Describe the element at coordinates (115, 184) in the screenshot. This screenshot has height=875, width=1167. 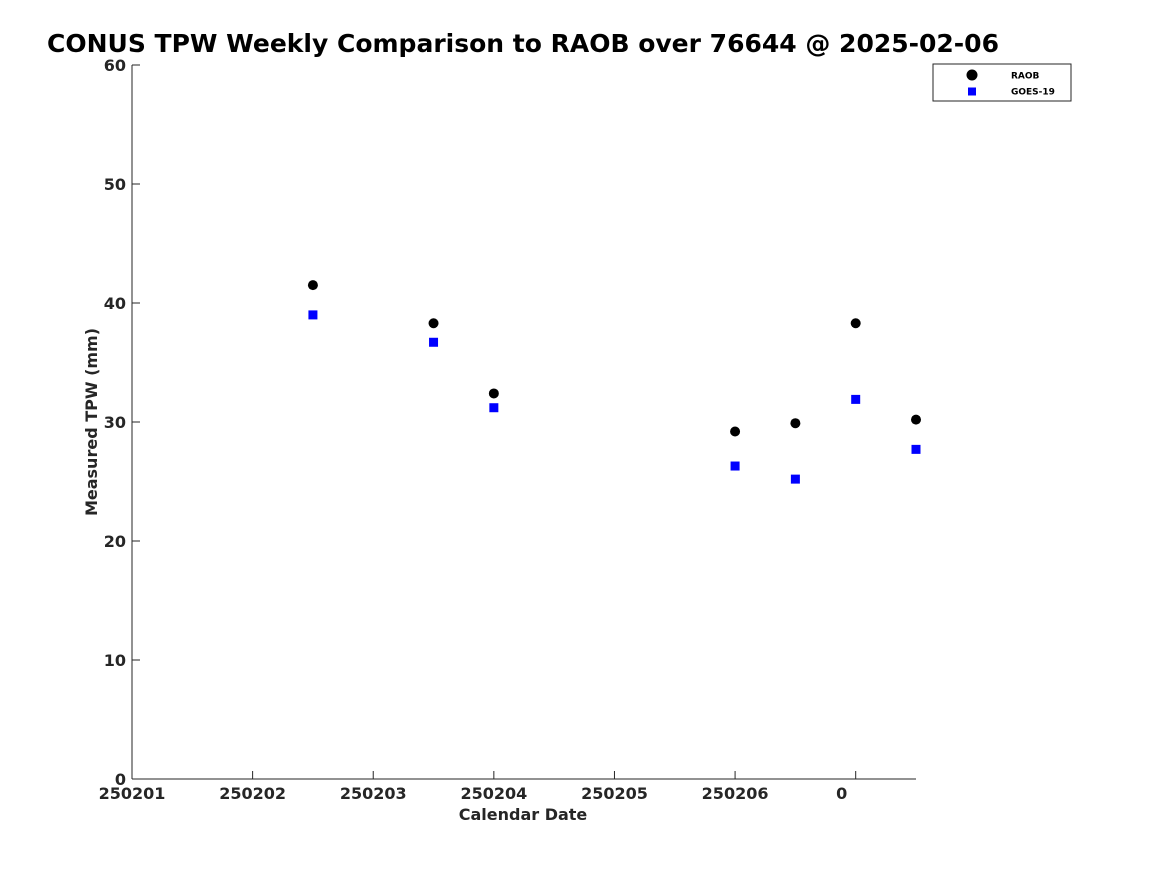
I see `y-tick-label: 50` at that location.